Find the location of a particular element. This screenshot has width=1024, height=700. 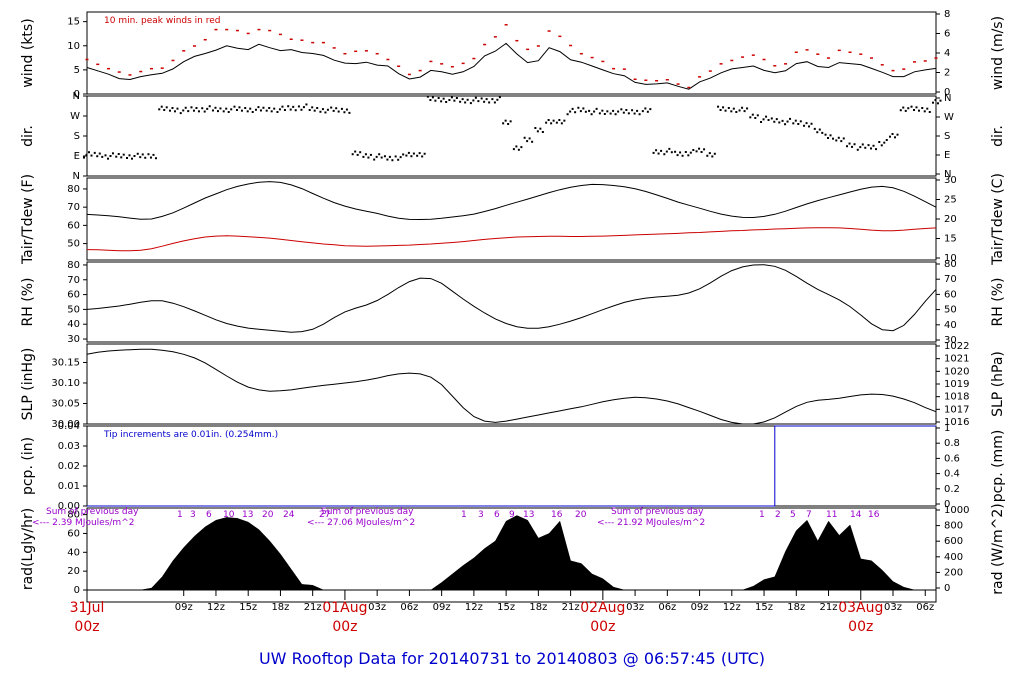

right-tick-label-temp: 25 is located at coordinates (950, 200).